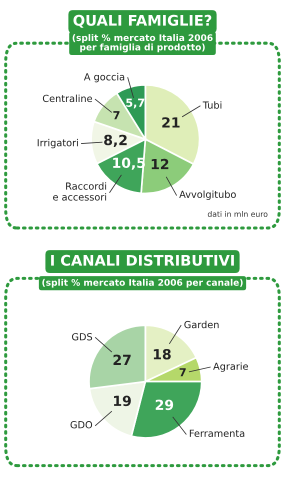  What do you see at coordinates (122, 401) in the screenshot?
I see `data-label: 19` at bounding box center [122, 401].